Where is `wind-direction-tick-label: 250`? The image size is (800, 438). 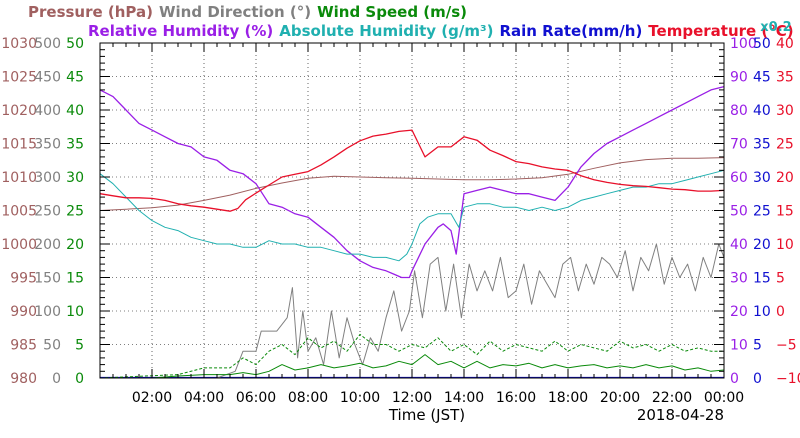
wind-direction-tick-label: 250 is located at coordinates (47, 212).